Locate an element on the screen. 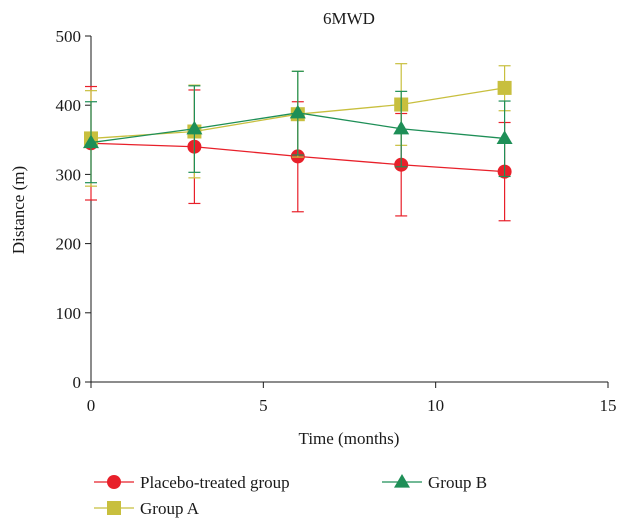 This screenshot has width=621, height=519. legend-label-0: Placebo-treated group is located at coordinates (215, 482).